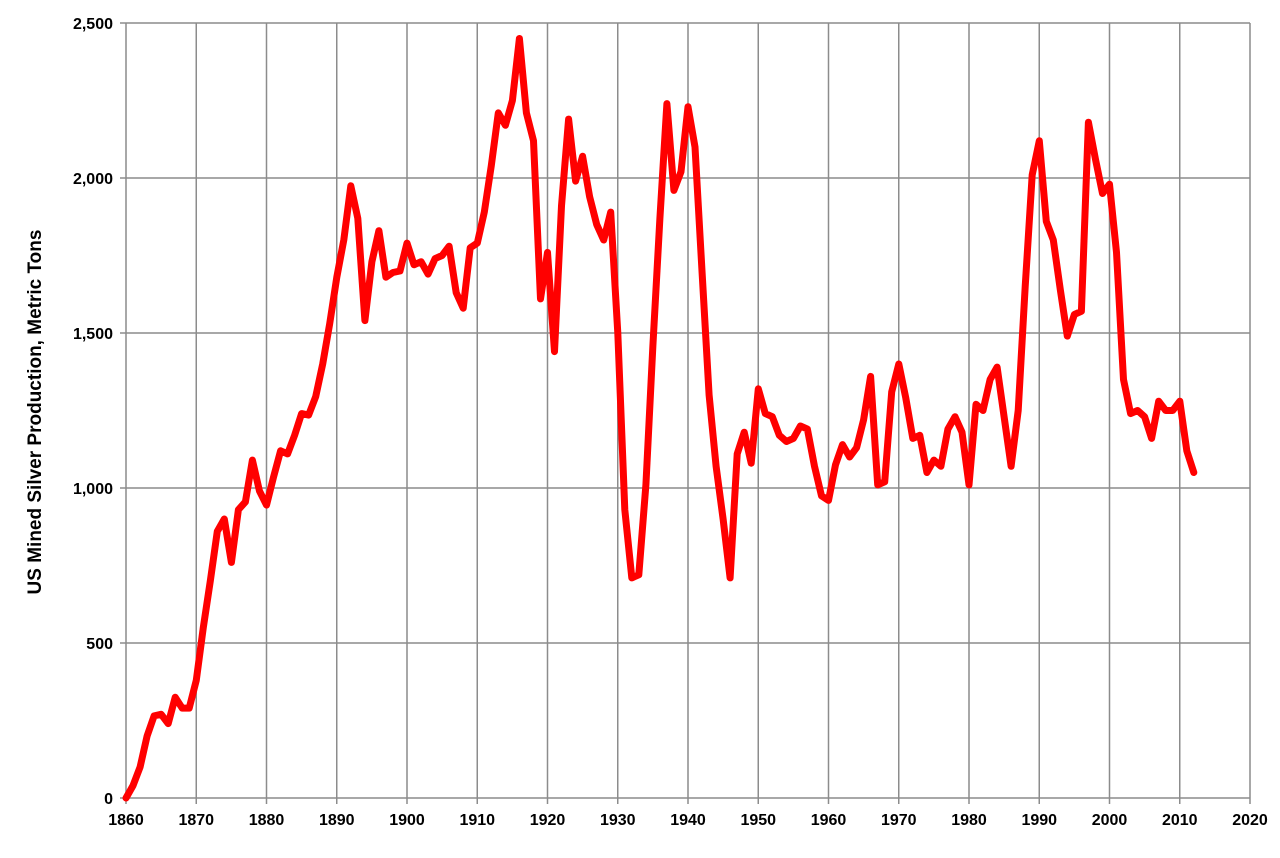  What do you see at coordinates (477, 820) in the screenshot?
I see `x-tick-label: 1910` at bounding box center [477, 820].